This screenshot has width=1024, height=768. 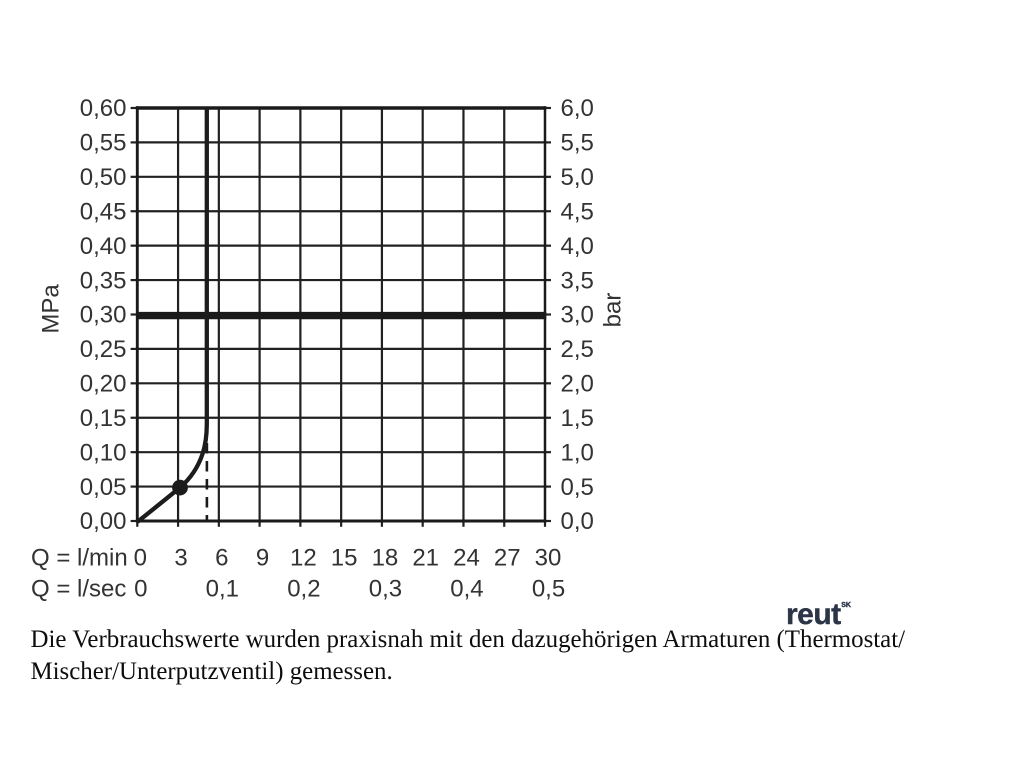 What do you see at coordinates (577, 349) in the screenshot?
I see `svg-text: 2,5` at bounding box center [577, 349].